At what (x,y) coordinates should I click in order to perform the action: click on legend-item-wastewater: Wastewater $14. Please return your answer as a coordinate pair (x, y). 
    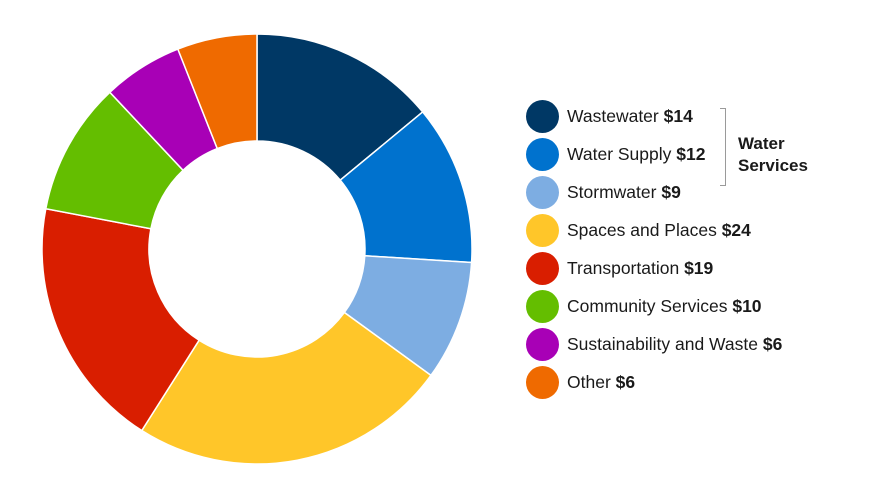
    Looking at the image, I should click on (696, 116).